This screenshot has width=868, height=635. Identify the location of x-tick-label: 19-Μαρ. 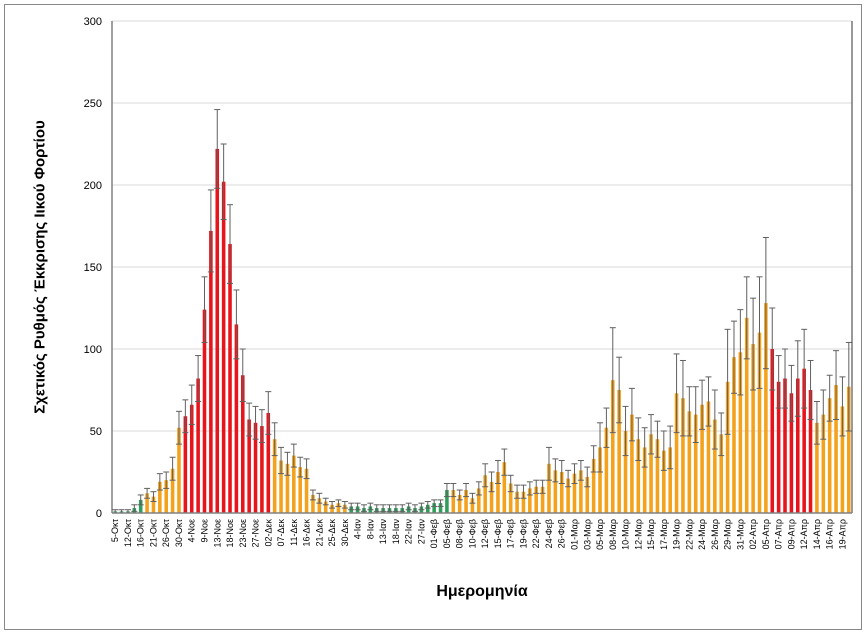
(677, 534).